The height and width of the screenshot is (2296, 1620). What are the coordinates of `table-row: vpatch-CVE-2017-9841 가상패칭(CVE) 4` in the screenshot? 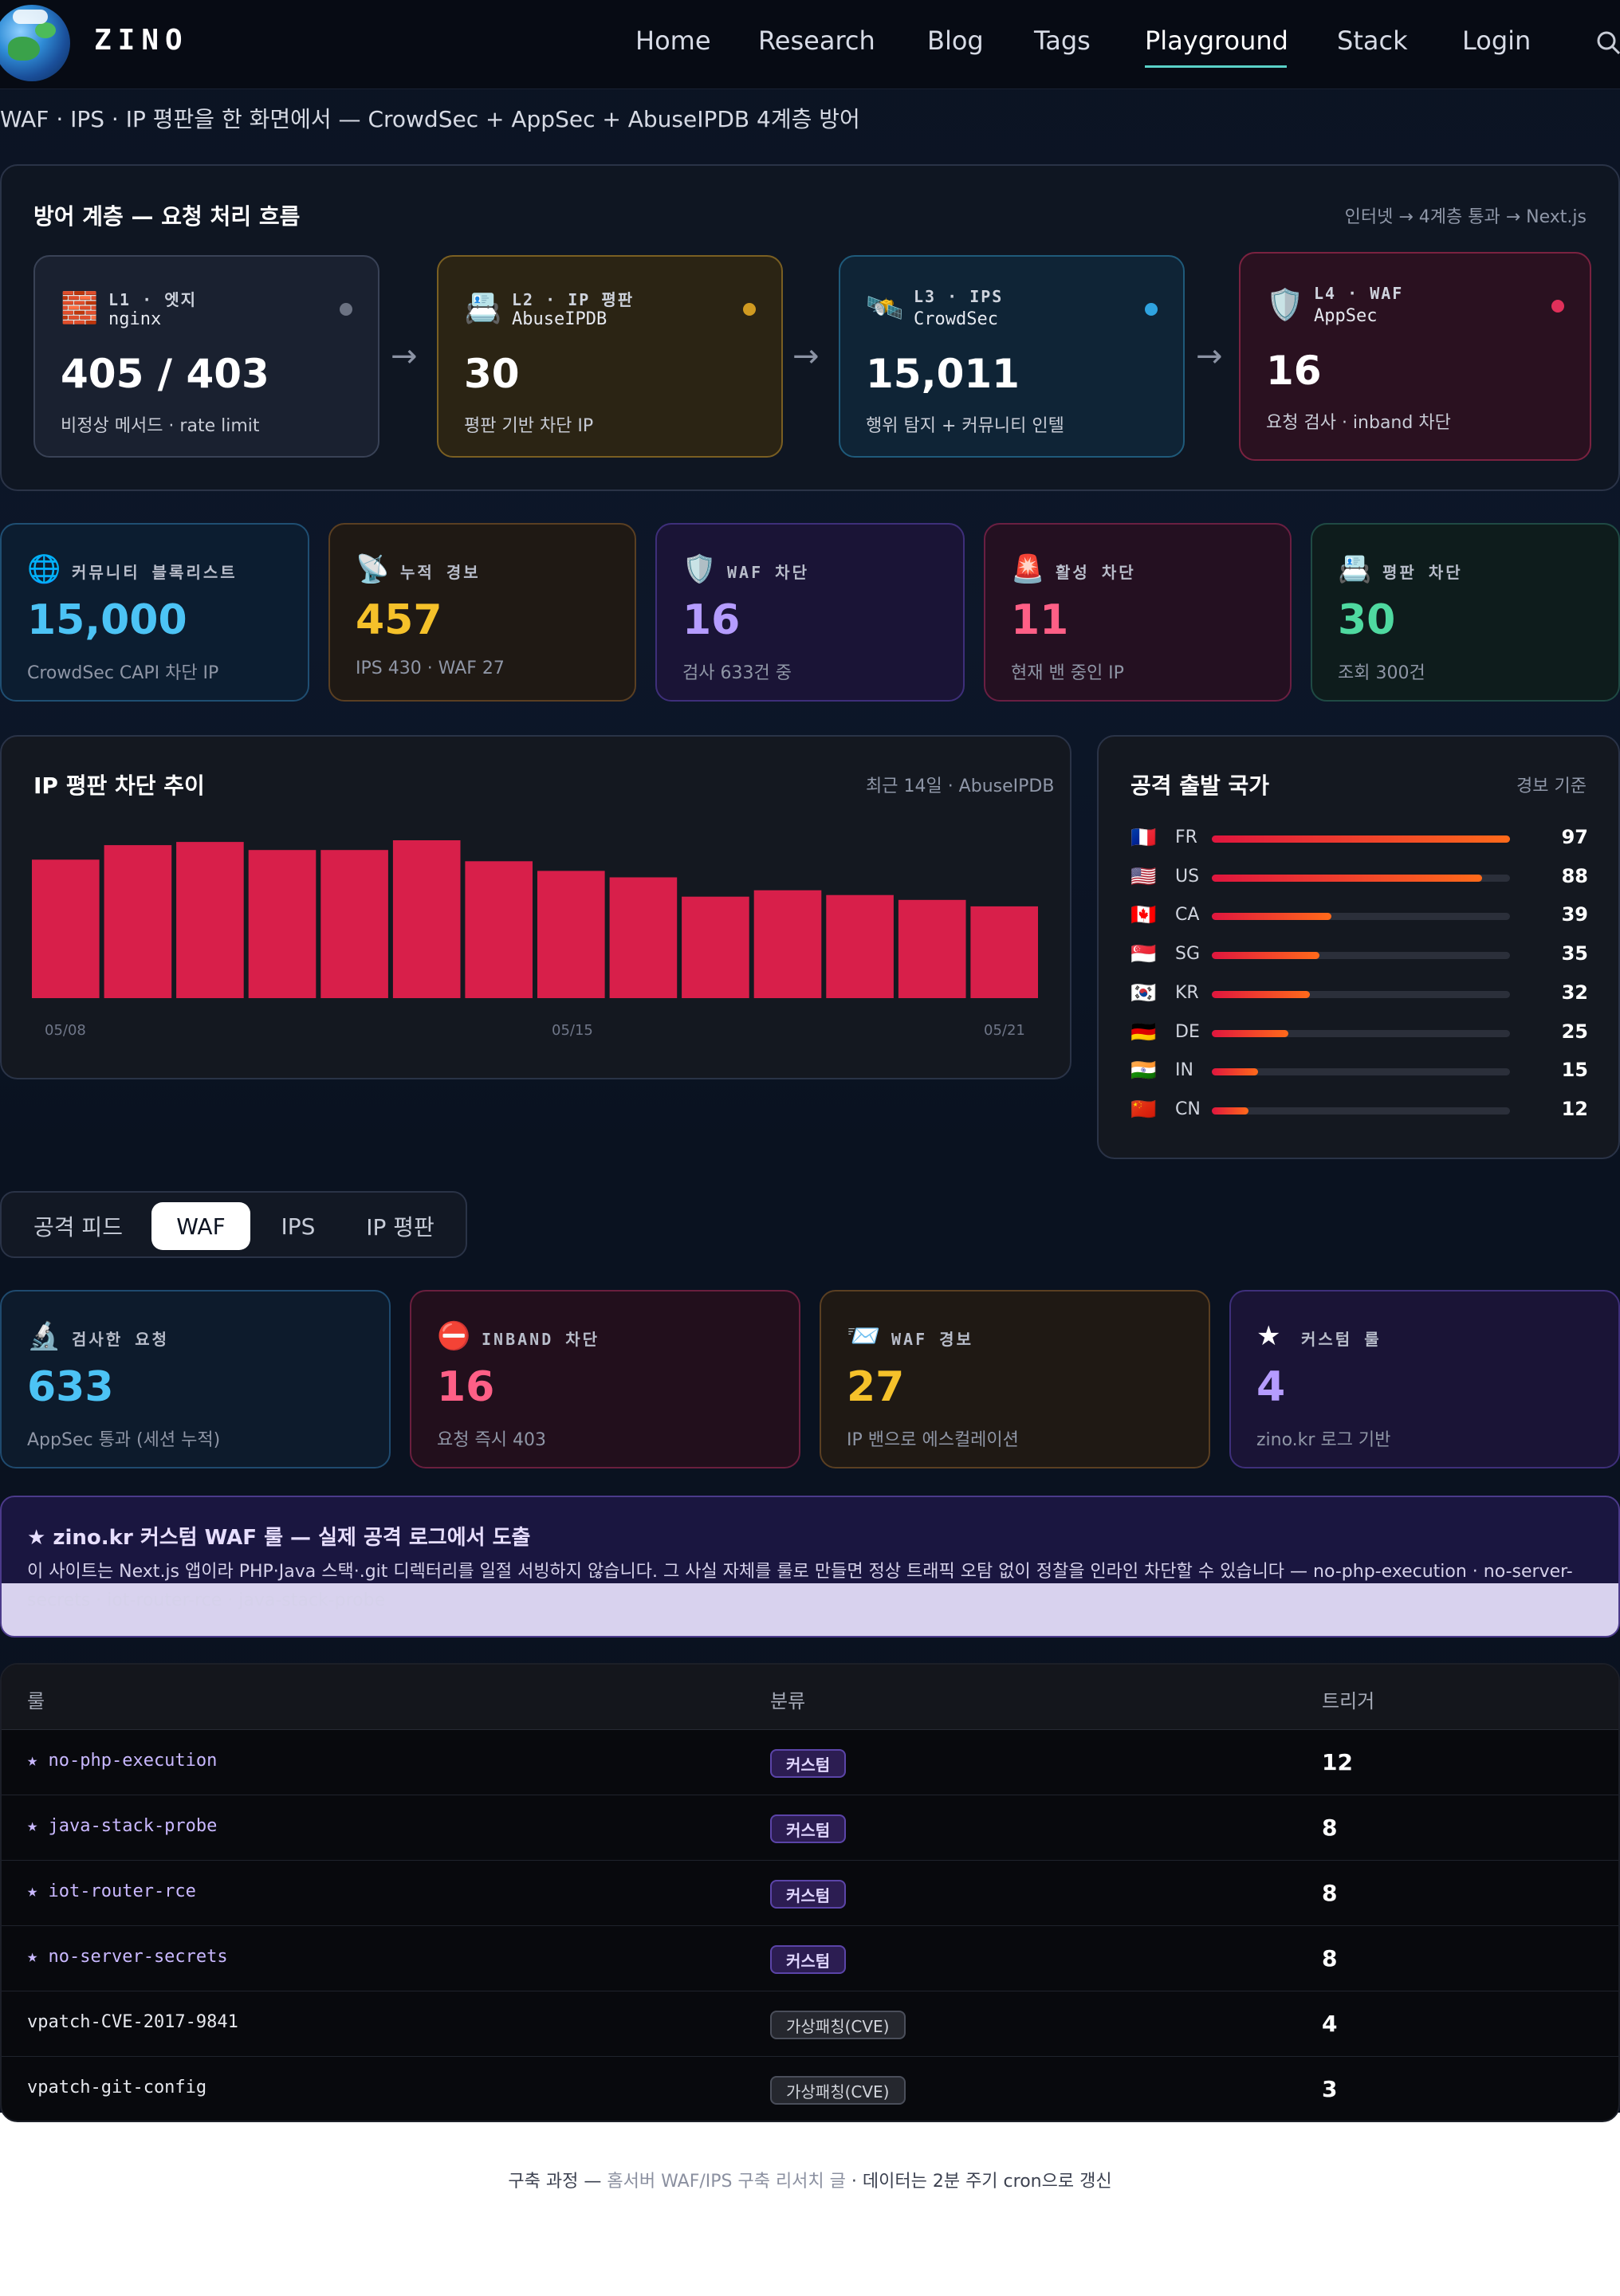 It's located at (810, 2024).